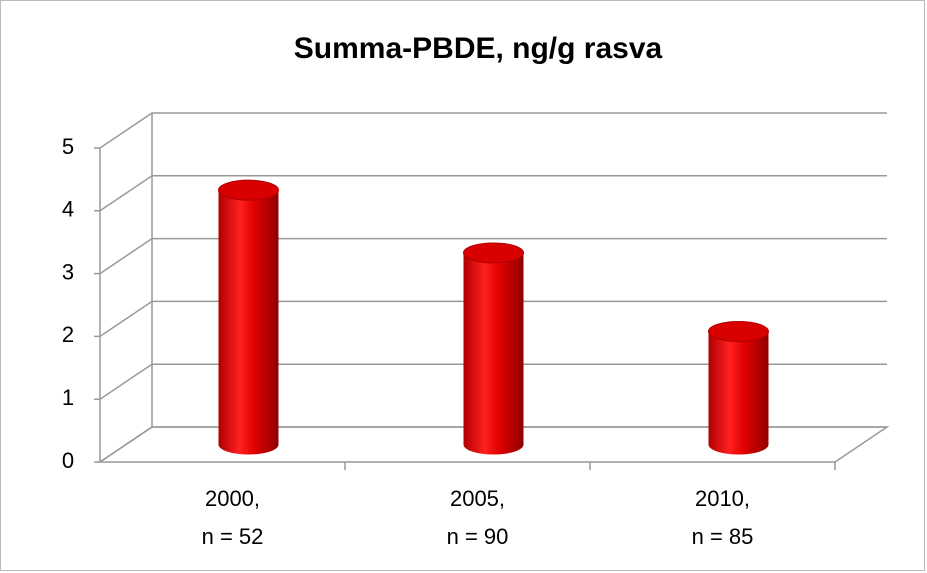 Image resolution: width=927 pixels, height=573 pixels. I want to click on y-tick-label: 1, so click(68, 397).